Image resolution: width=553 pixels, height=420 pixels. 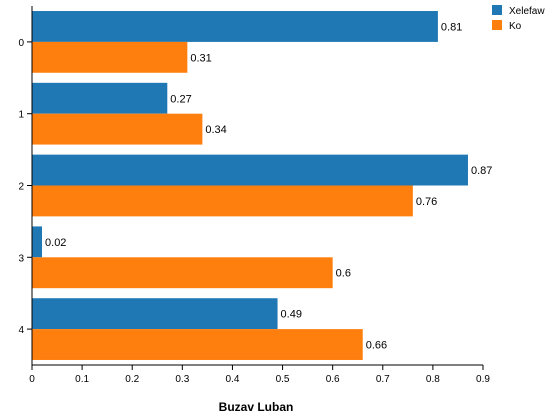 What do you see at coordinates (426, 202) in the screenshot?
I see `data-label-ko-2: 0.76` at bounding box center [426, 202].